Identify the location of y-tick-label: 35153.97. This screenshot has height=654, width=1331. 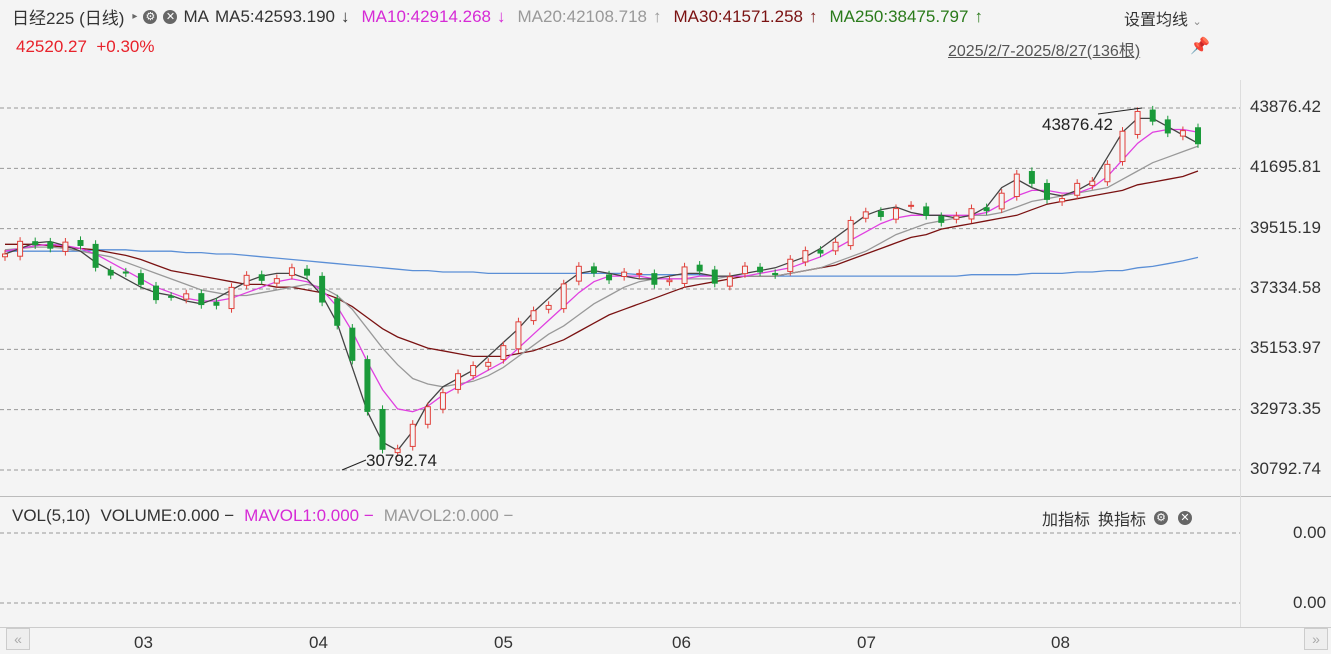
(1285, 348).